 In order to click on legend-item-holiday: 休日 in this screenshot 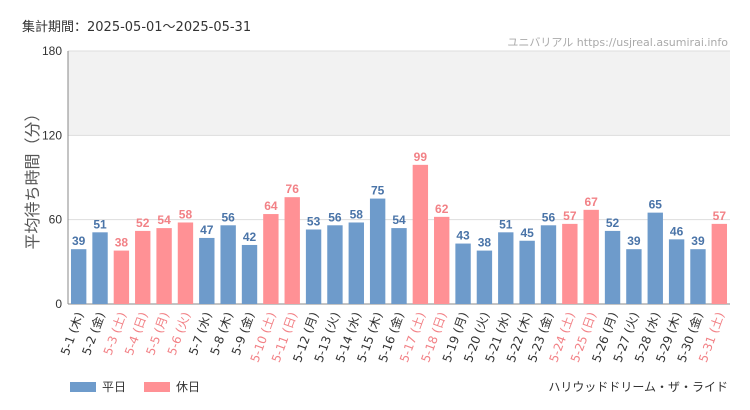, I will do `click(172, 386)`.